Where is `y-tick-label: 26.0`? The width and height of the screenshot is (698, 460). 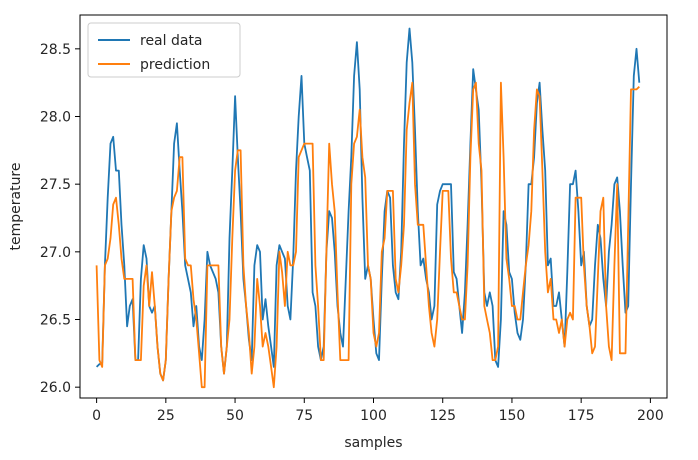 y-tick-label: 26.0 is located at coordinates (55, 388).